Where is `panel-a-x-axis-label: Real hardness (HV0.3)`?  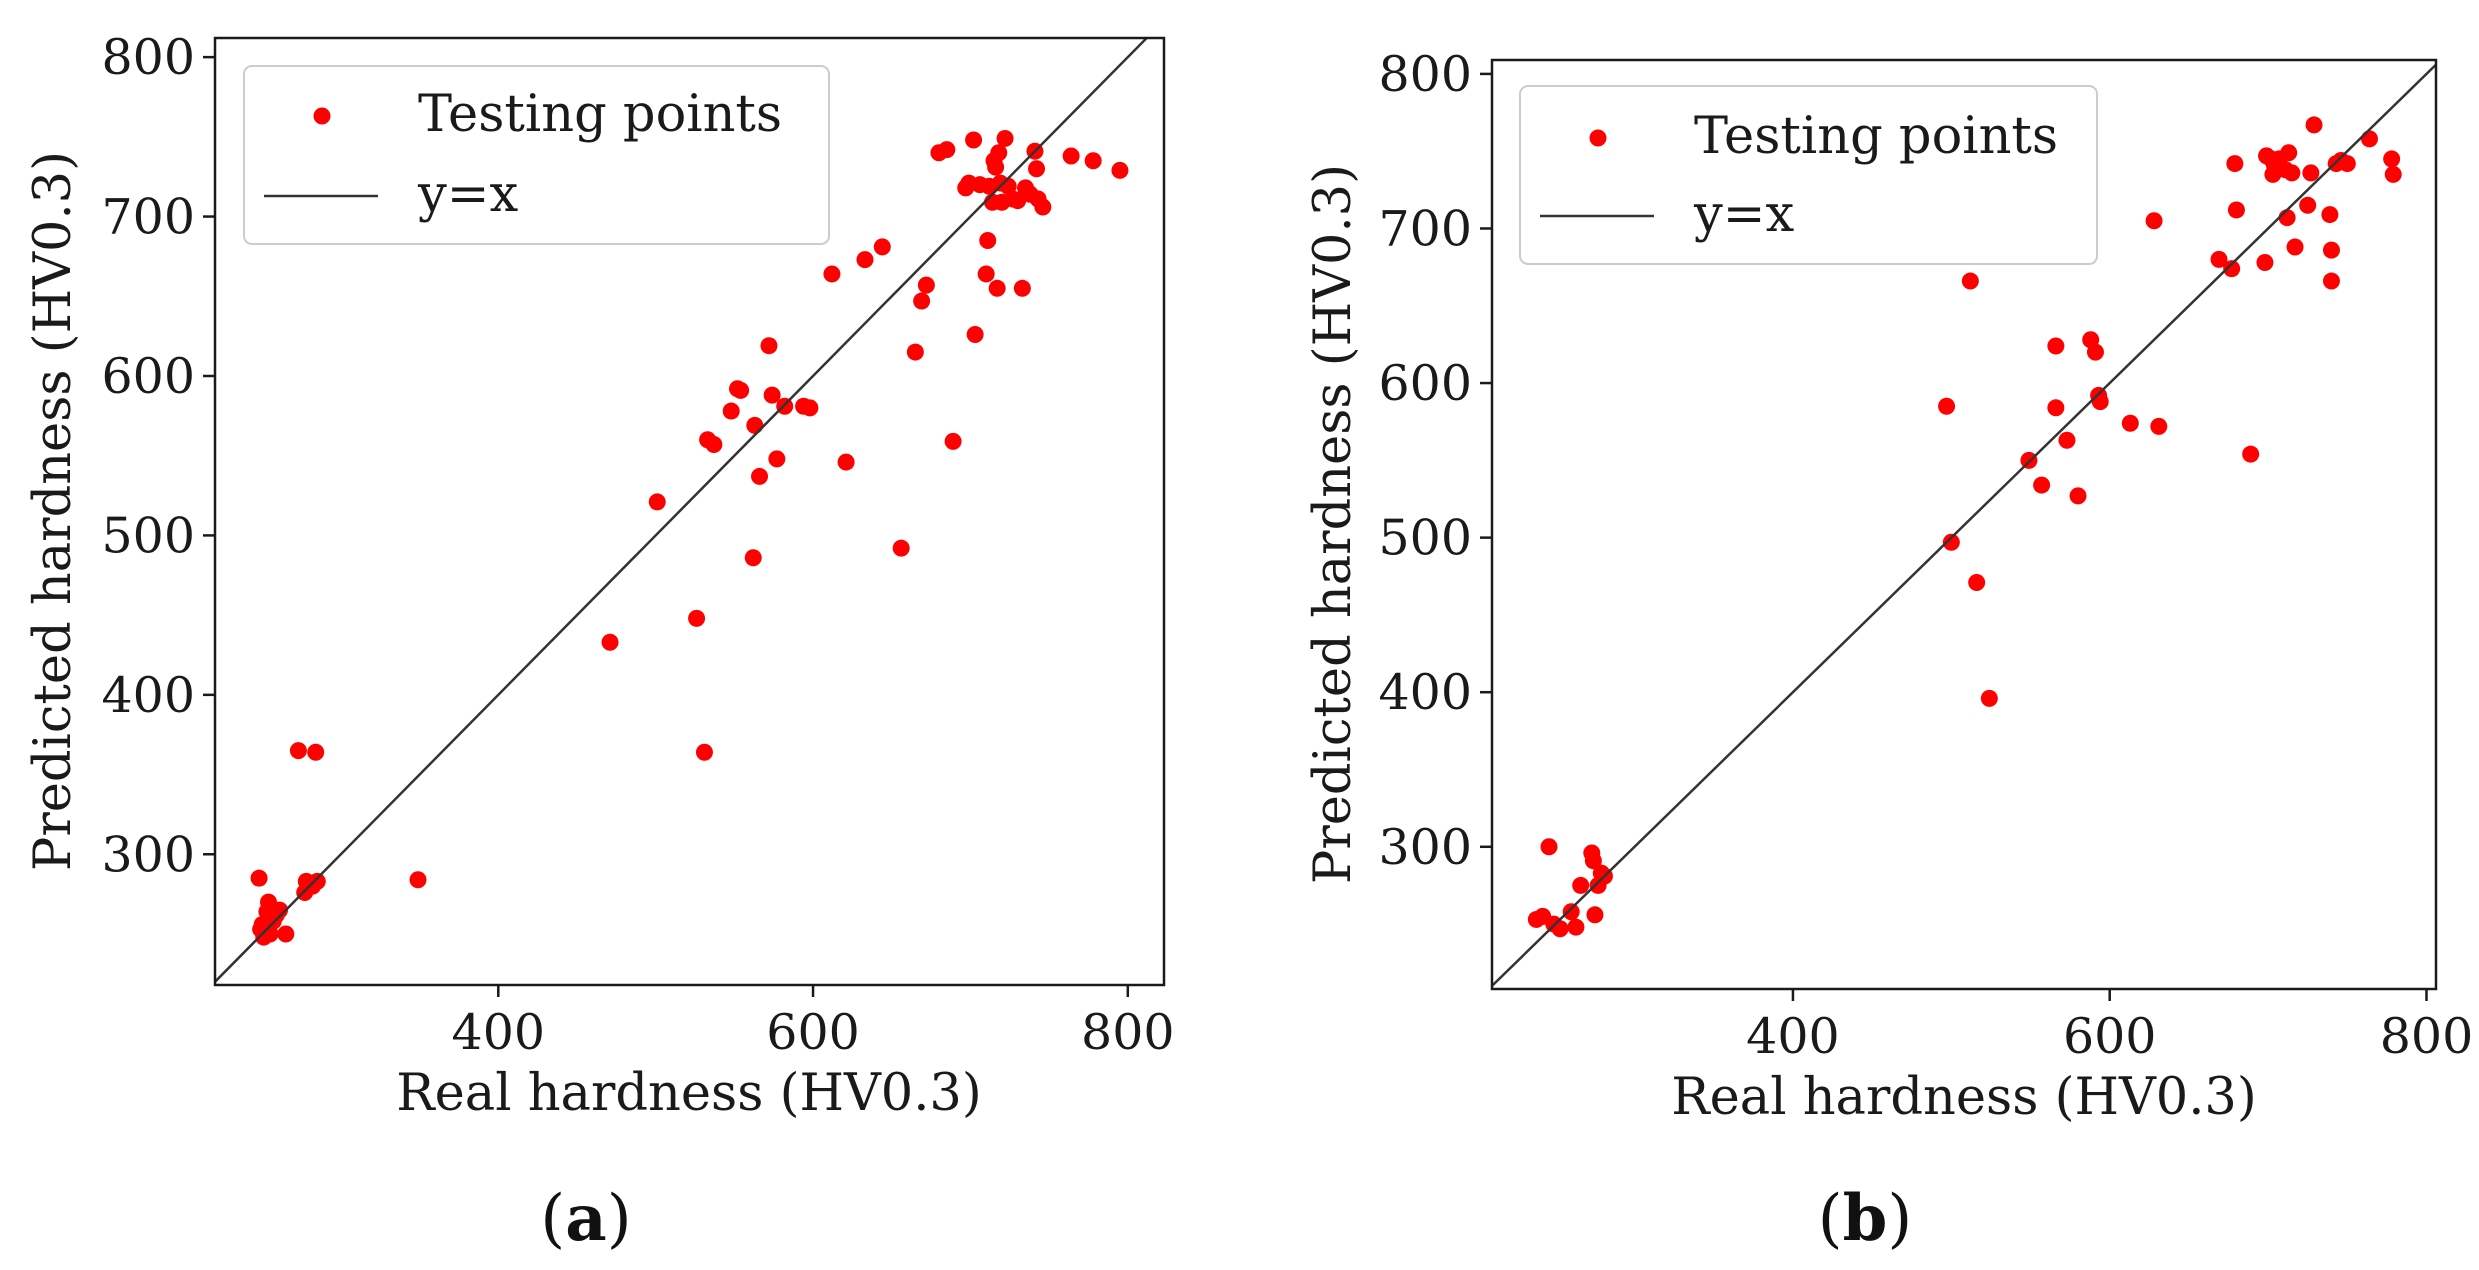 panel-a-x-axis-label: Real hardness (HV0.3) is located at coordinates (689, 1093).